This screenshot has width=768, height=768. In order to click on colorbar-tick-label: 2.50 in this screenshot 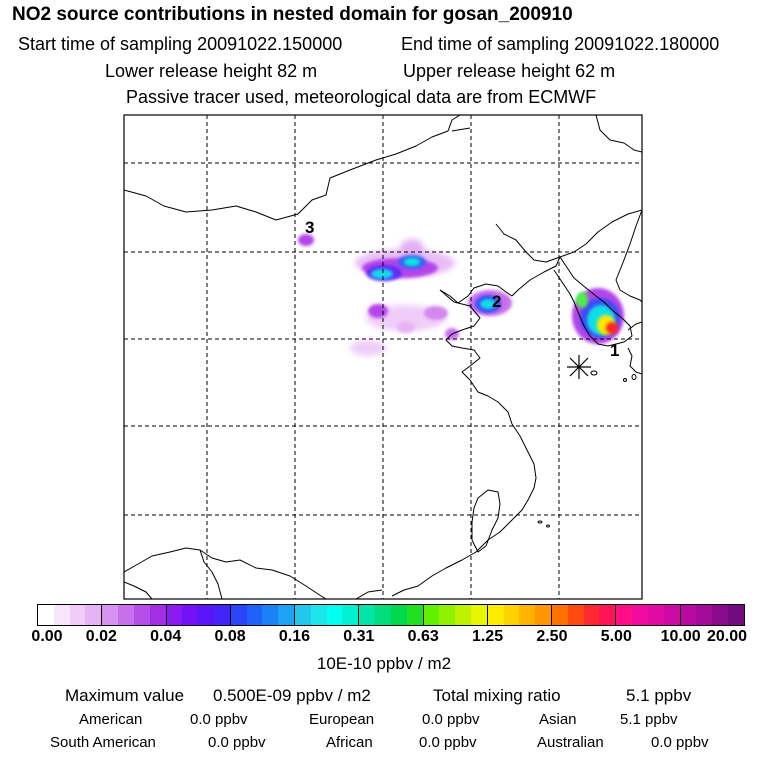, I will do `click(552, 636)`.